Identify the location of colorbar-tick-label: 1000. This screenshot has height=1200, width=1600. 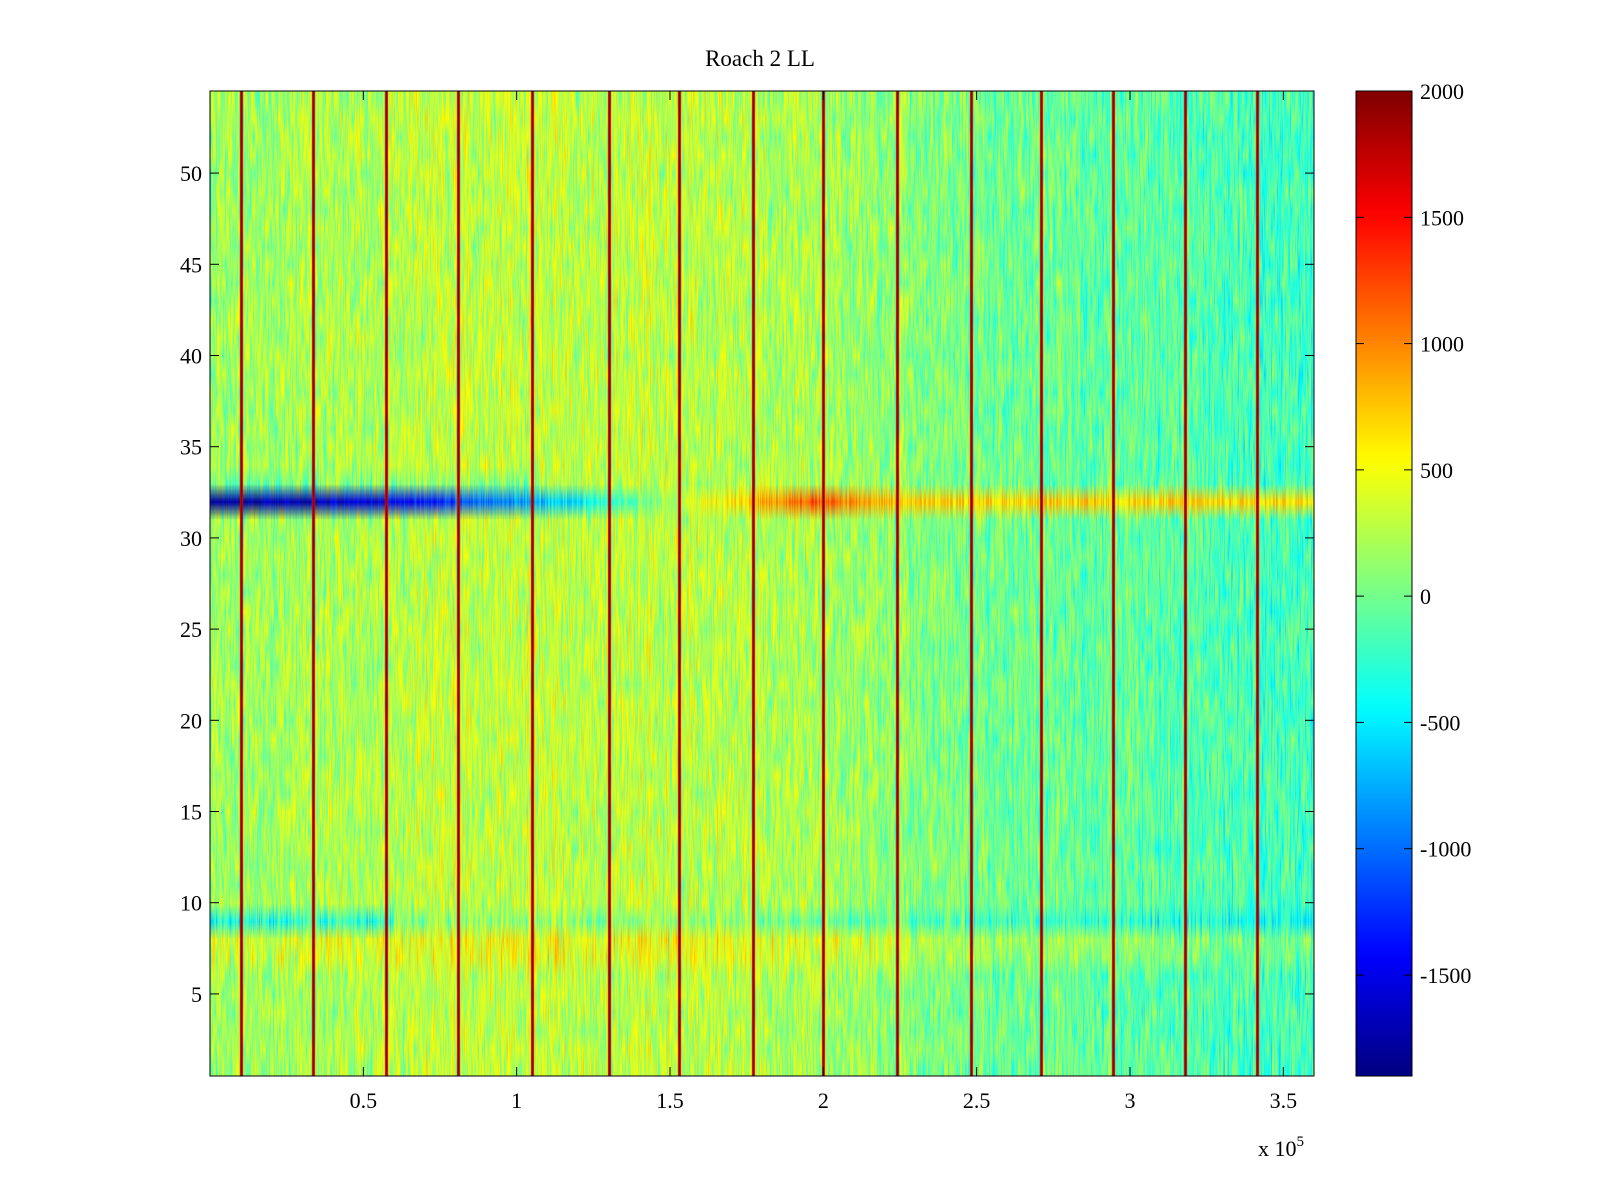
(1442, 344).